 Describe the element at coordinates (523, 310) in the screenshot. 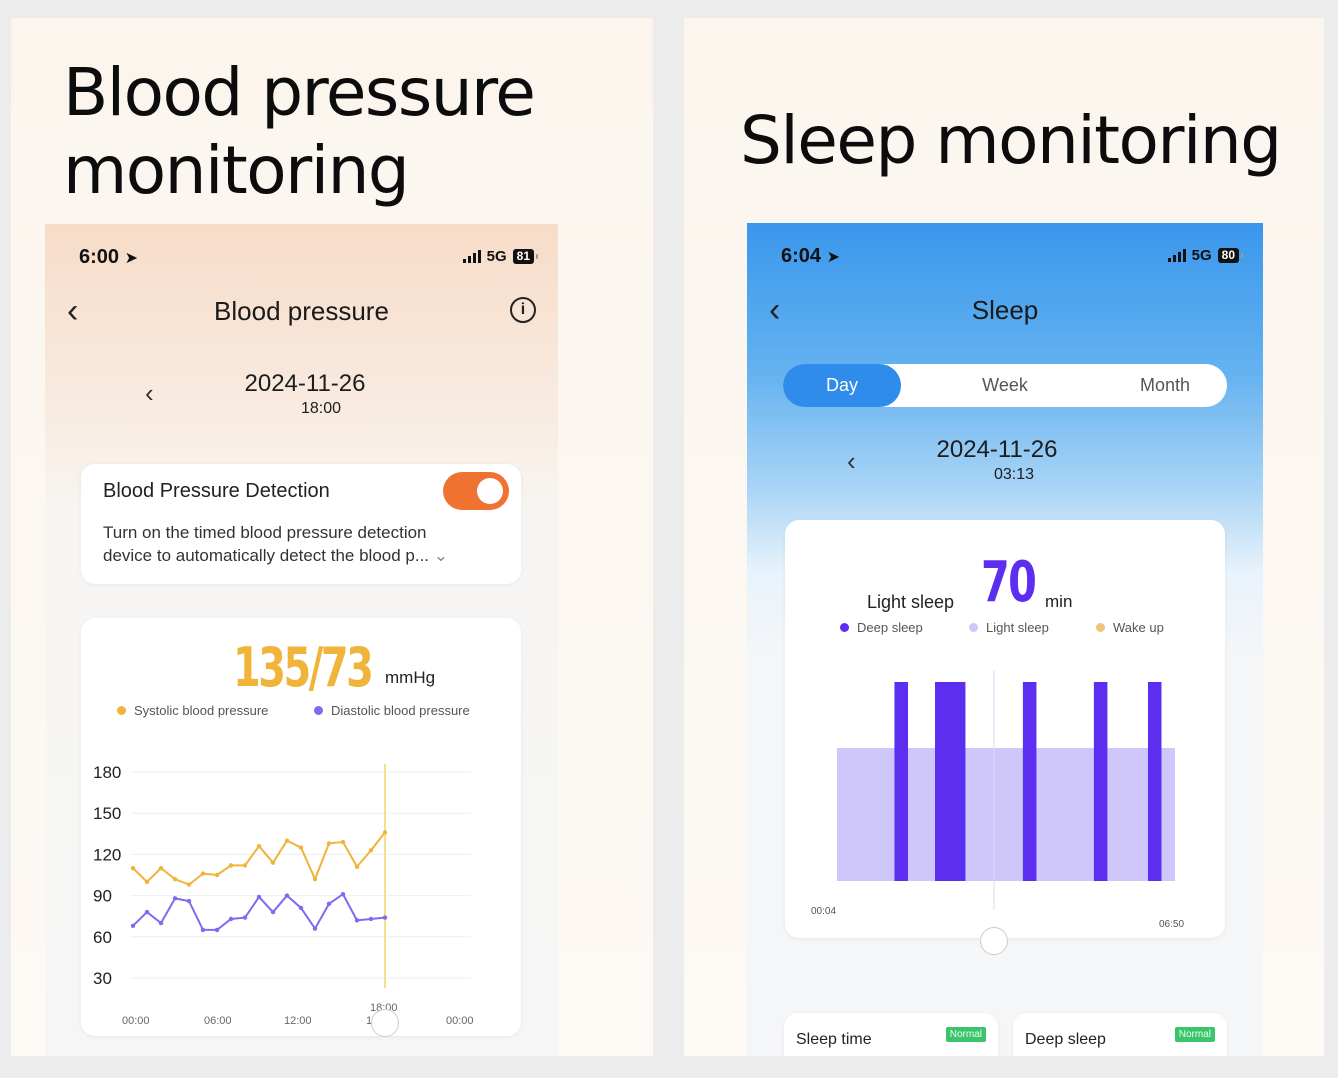

I see `info-icon: i` at that location.